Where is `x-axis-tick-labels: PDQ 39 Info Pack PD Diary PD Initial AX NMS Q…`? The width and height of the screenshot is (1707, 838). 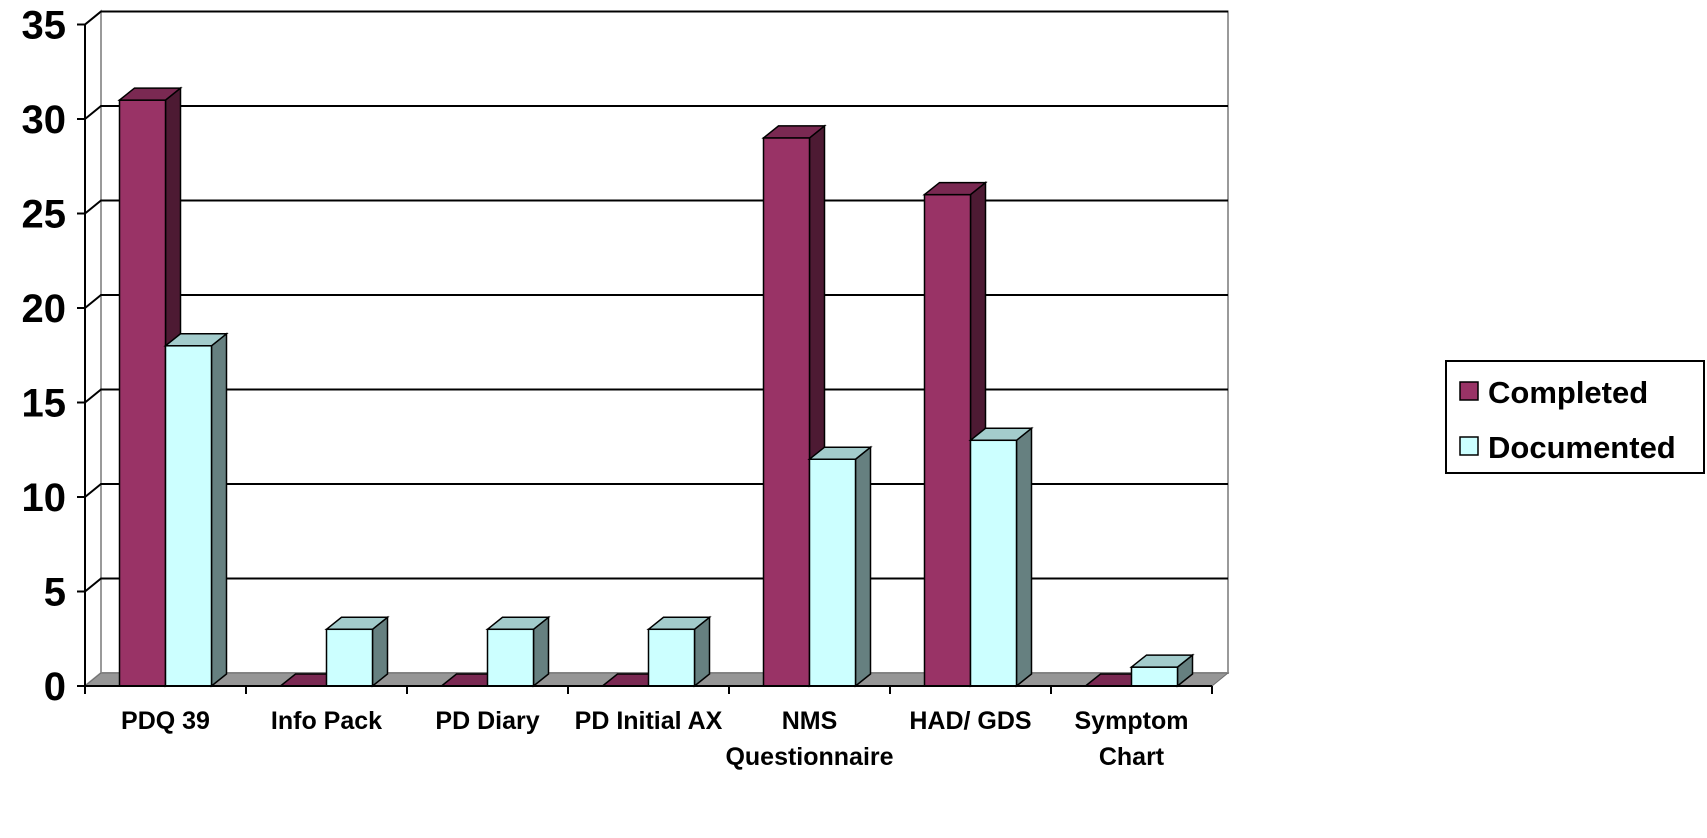
x-axis-tick-labels: PDQ 39 Info Pack PD Diary PD Initial AX NMS Q… is located at coordinates (654, 739).